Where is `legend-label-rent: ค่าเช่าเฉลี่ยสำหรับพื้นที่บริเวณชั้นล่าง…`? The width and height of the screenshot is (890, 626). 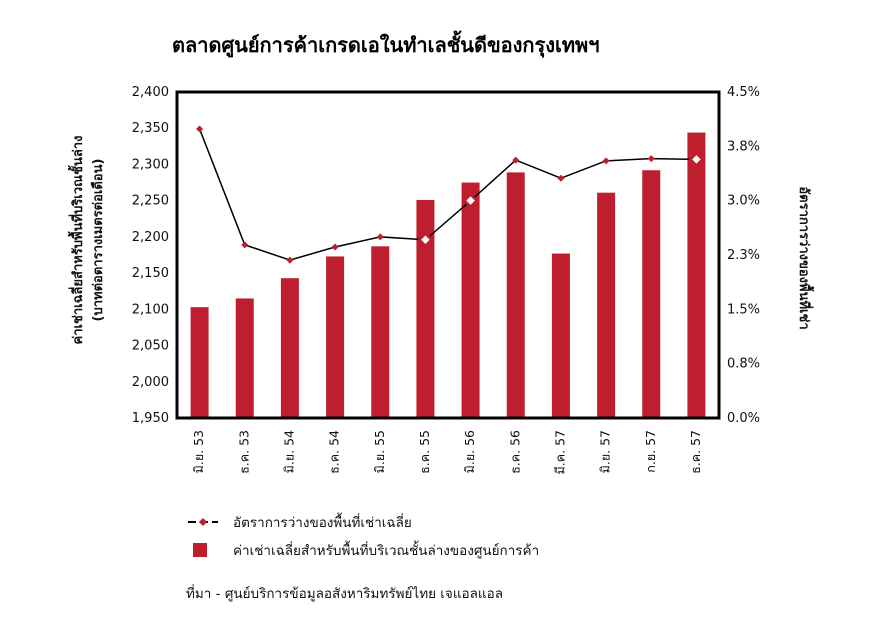 legend-label-rent: ค่าเช่าเฉลี่ยสำหรับพื้นที่บริเวณชั้นล่าง… is located at coordinates (386, 549).